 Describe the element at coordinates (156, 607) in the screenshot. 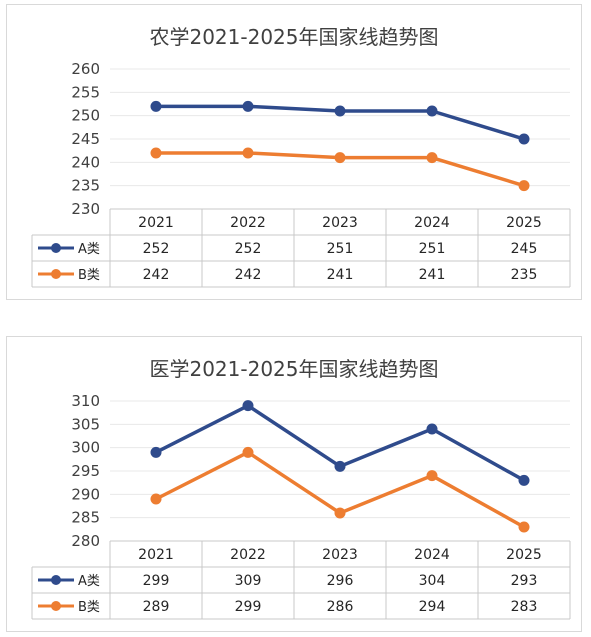

I see `data-table-value: 289` at that location.